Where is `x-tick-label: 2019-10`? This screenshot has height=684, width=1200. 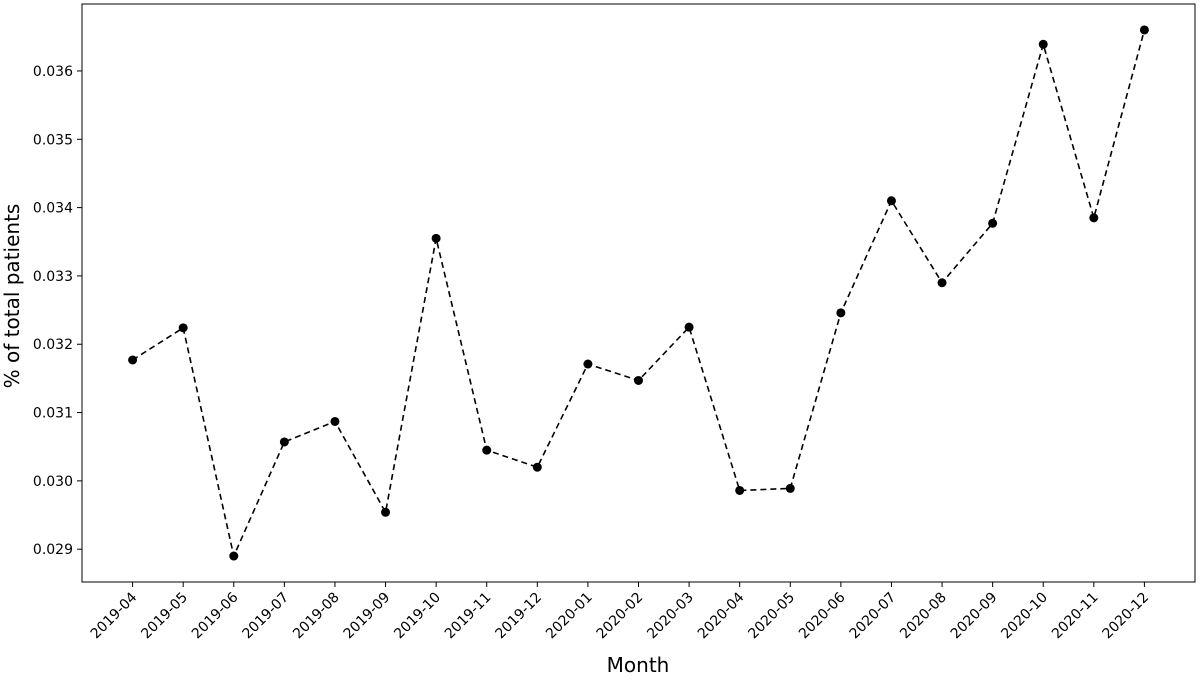 x-tick-label: 2019-10 is located at coordinates (417, 616).